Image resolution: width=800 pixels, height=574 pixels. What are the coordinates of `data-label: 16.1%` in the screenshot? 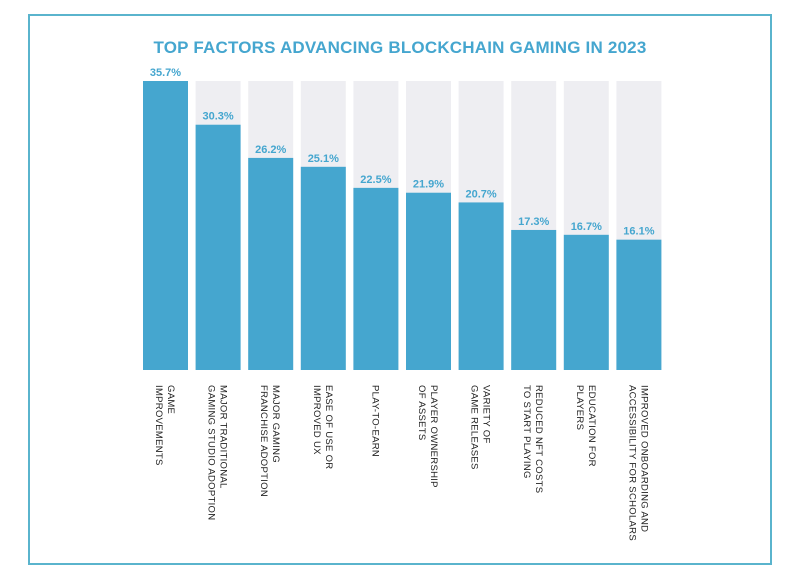 It's located at (638, 232).